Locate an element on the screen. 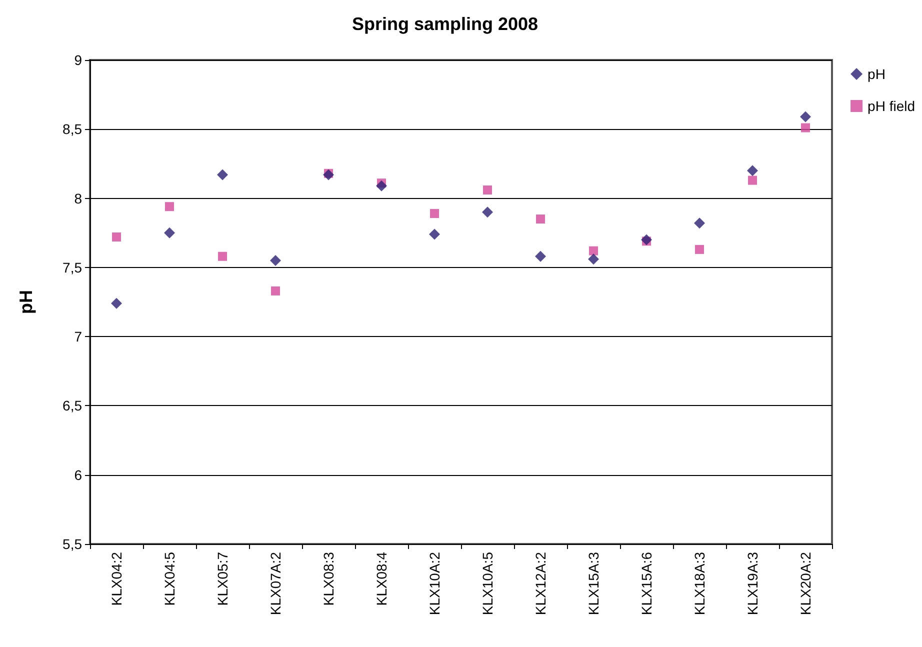  y-tick-label: 7 is located at coordinates (78, 336).